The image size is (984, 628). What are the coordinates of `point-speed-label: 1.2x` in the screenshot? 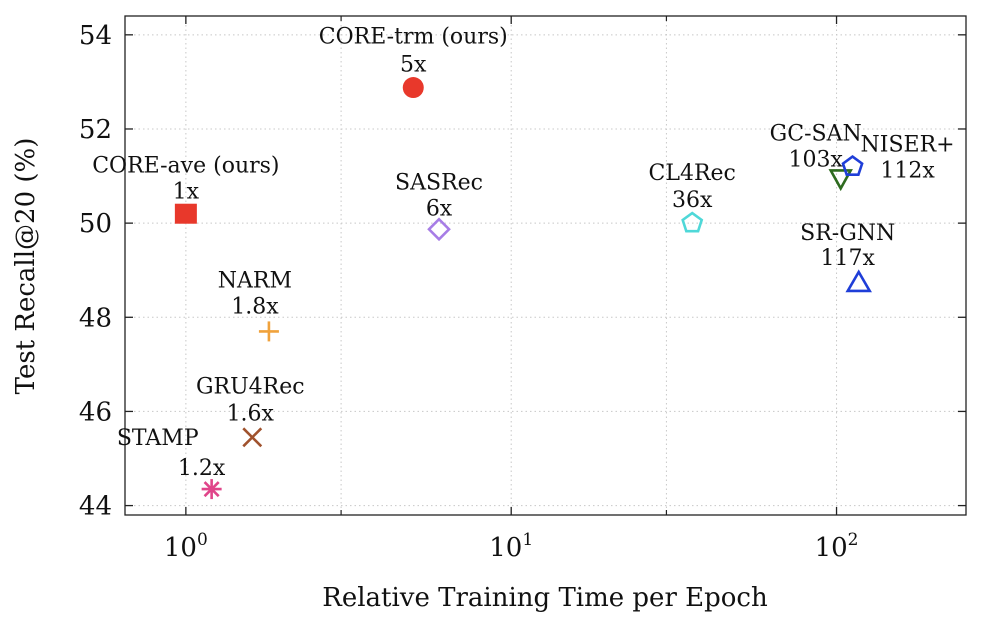 It's located at (202, 468).